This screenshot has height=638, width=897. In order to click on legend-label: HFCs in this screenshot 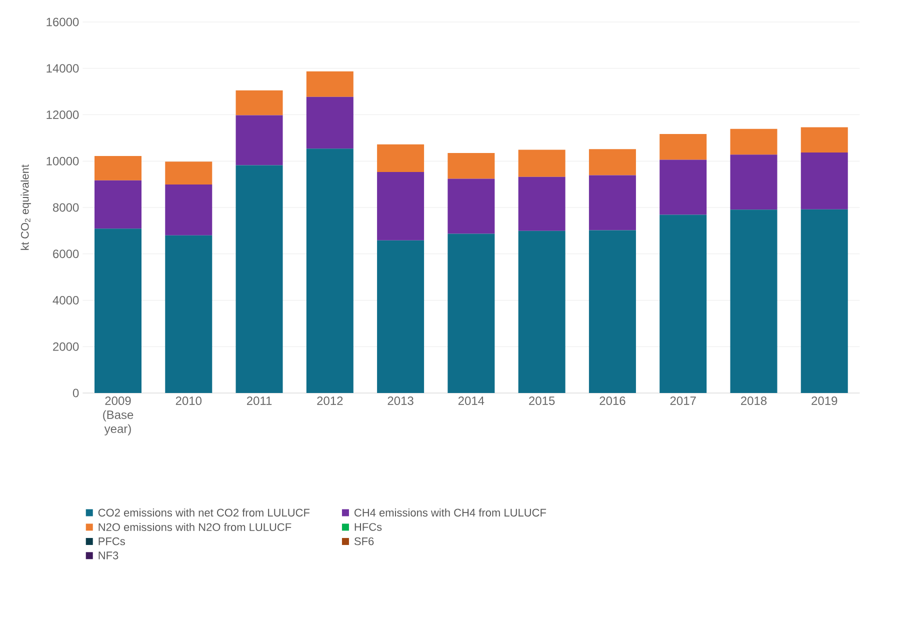, I will do `click(368, 527)`.